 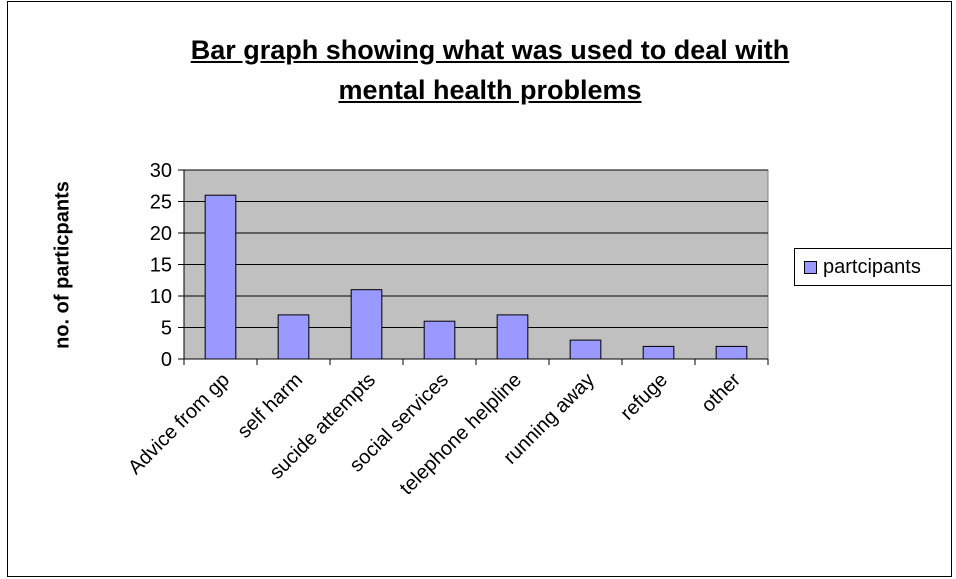 I want to click on y-tick-label: 0, so click(x=166, y=360).